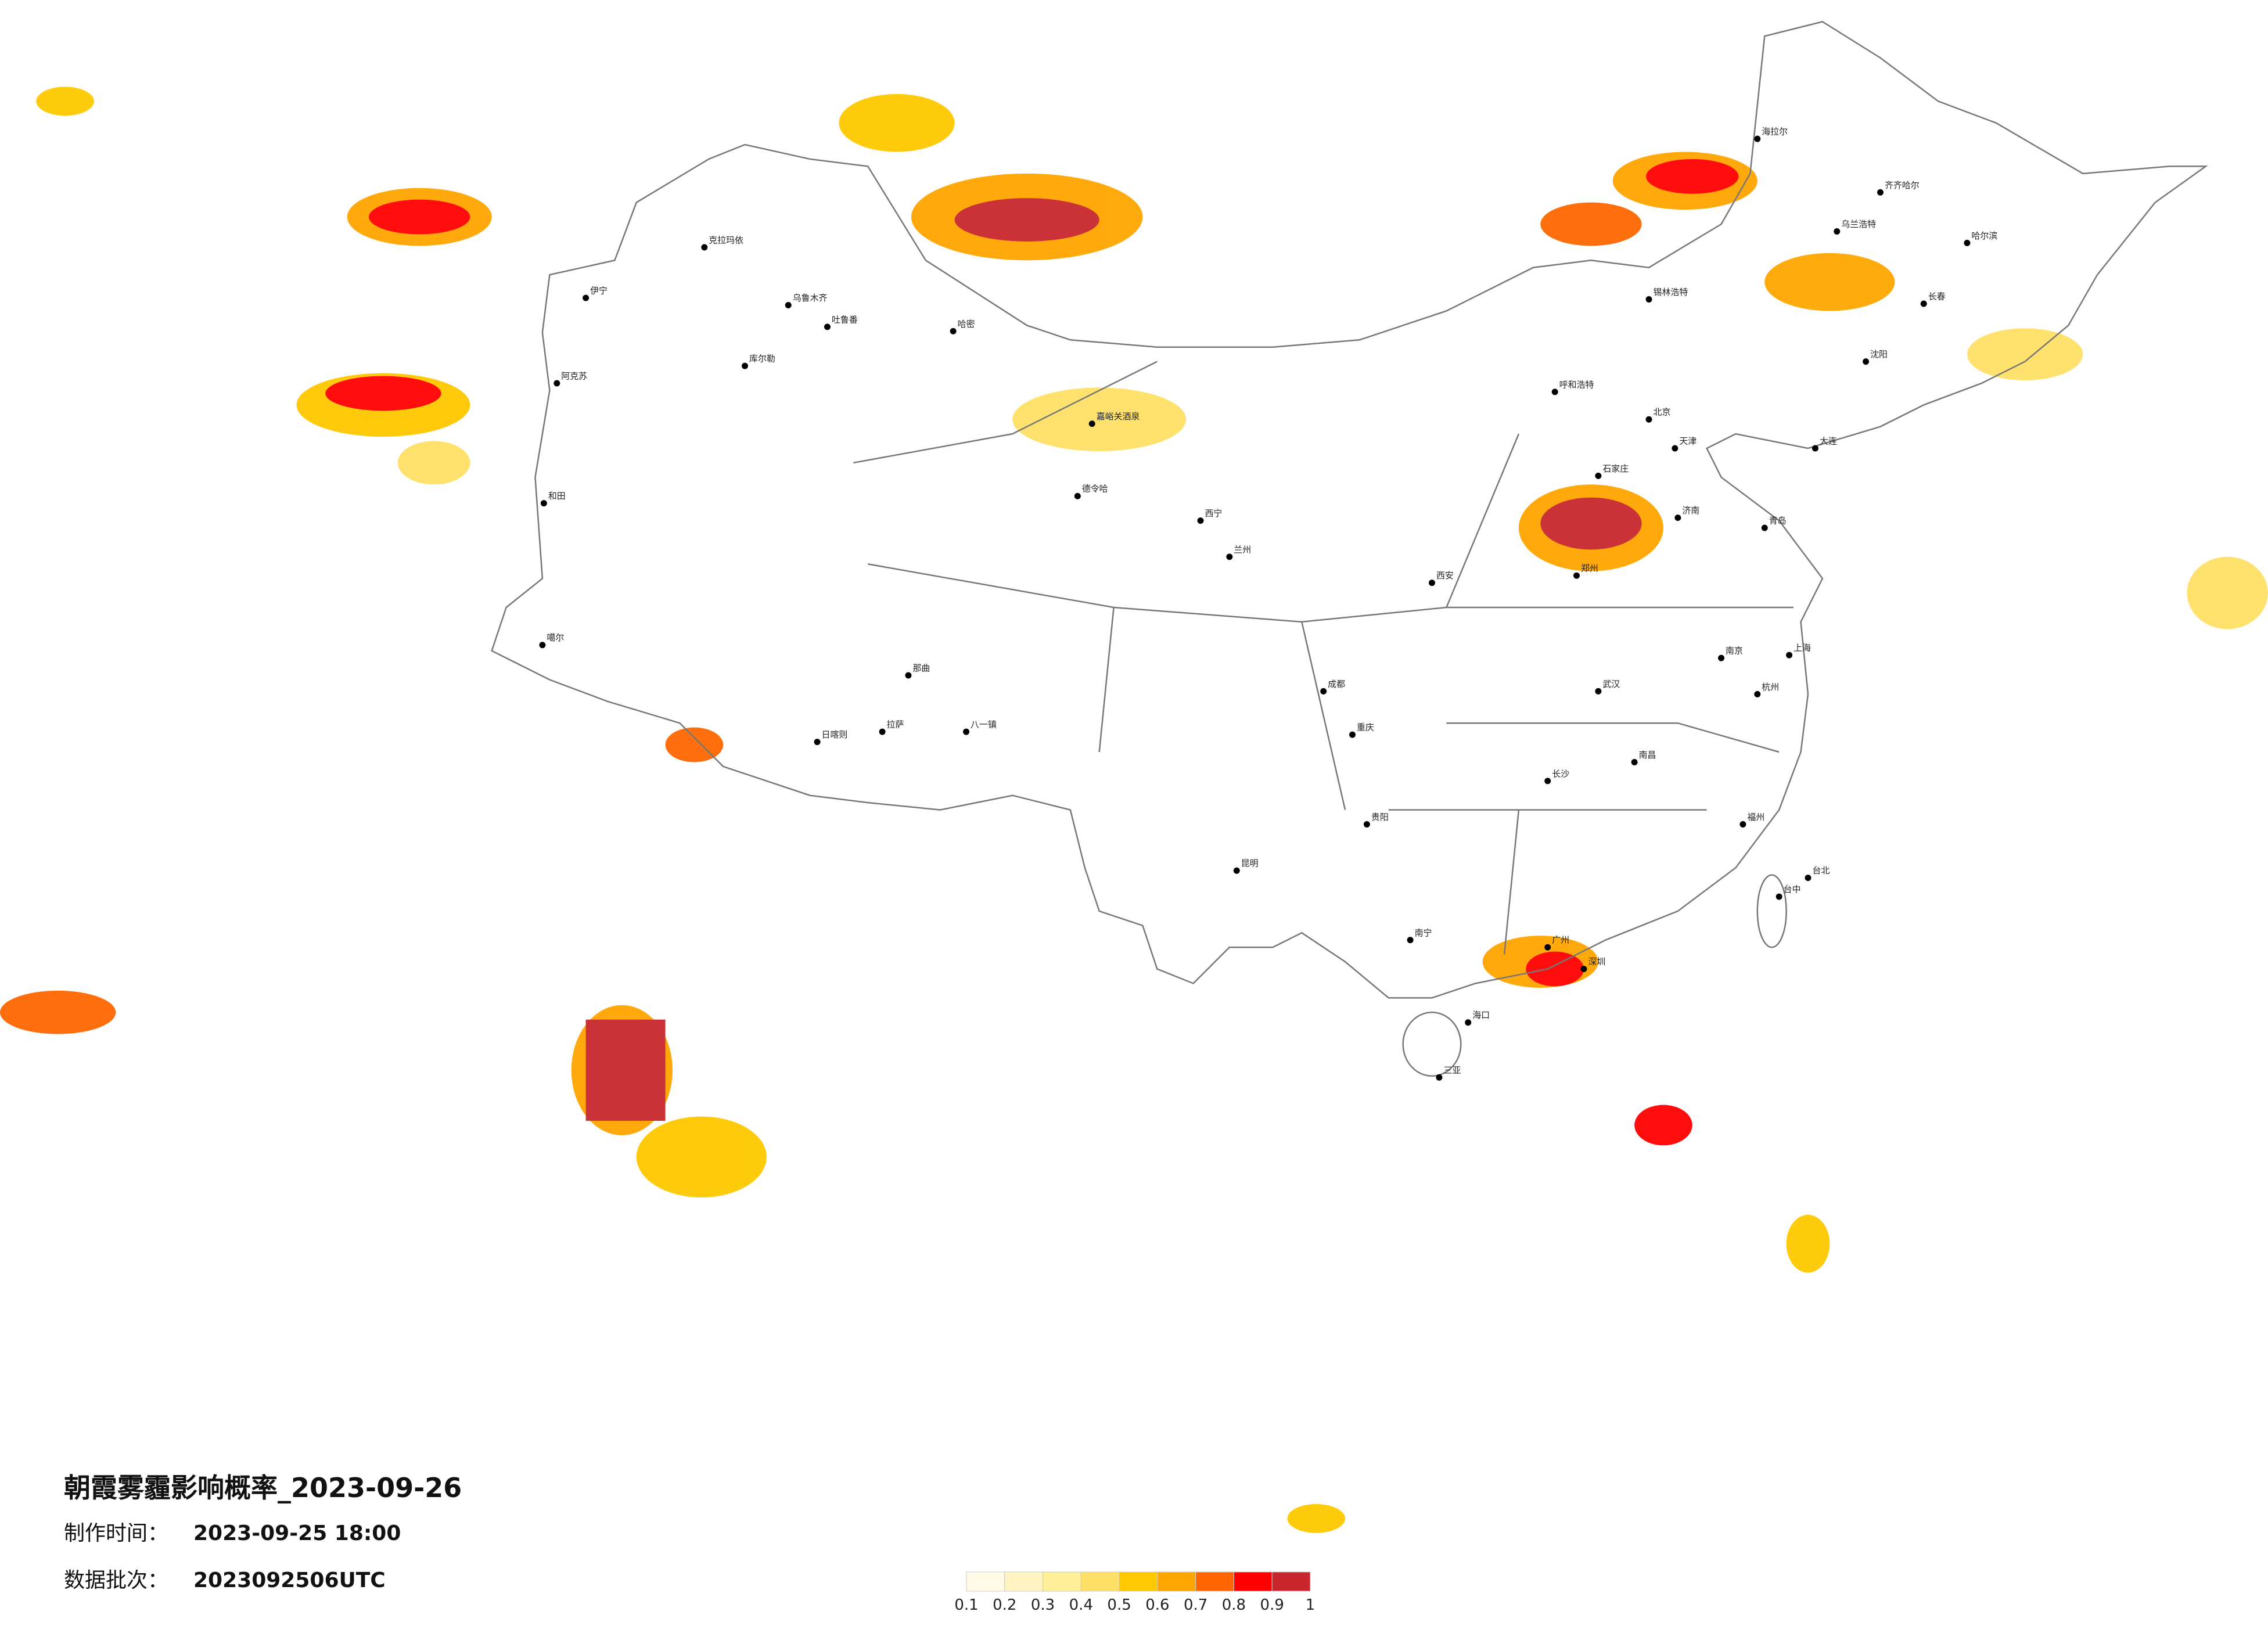 This screenshot has width=2268, height=1626. What do you see at coordinates (1647, 755) in the screenshot?
I see `city-label: 南昌` at bounding box center [1647, 755].